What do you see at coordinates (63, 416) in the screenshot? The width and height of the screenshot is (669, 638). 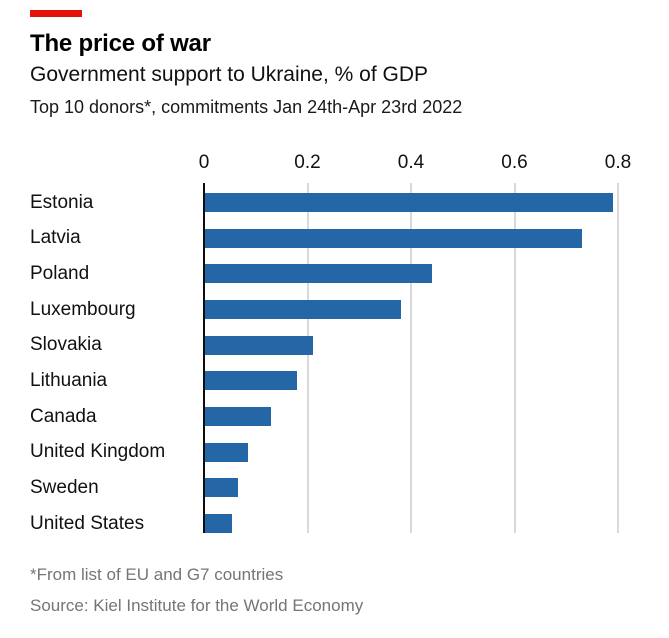 I see `country-label-canada: Canada` at bounding box center [63, 416].